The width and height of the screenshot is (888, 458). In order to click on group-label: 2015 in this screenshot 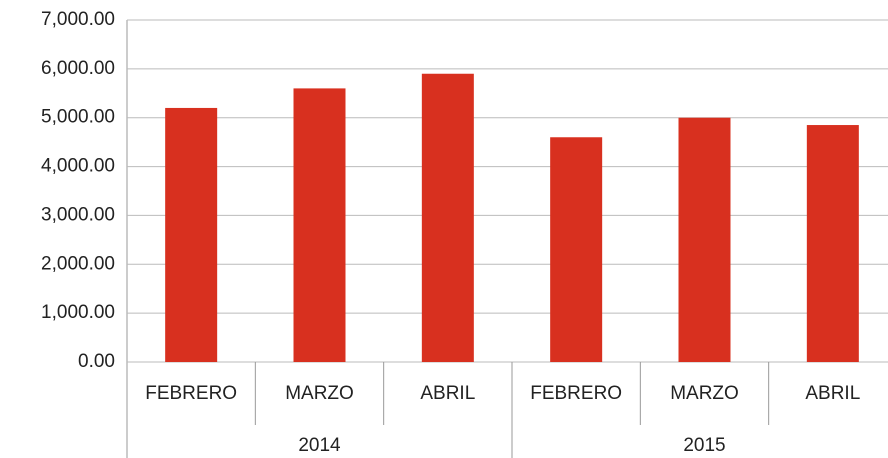, I will do `click(704, 445)`.